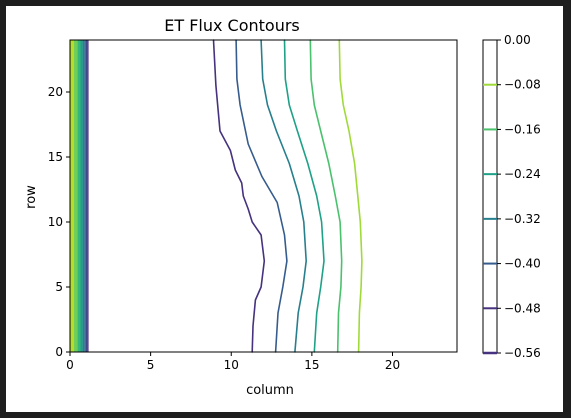 The width and height of the screenshot is (571, 418). What do you see at coordinates (311, 365) in the screenshot?
I see `x-tick-label-3: 15` at bounding box center [311, 365].